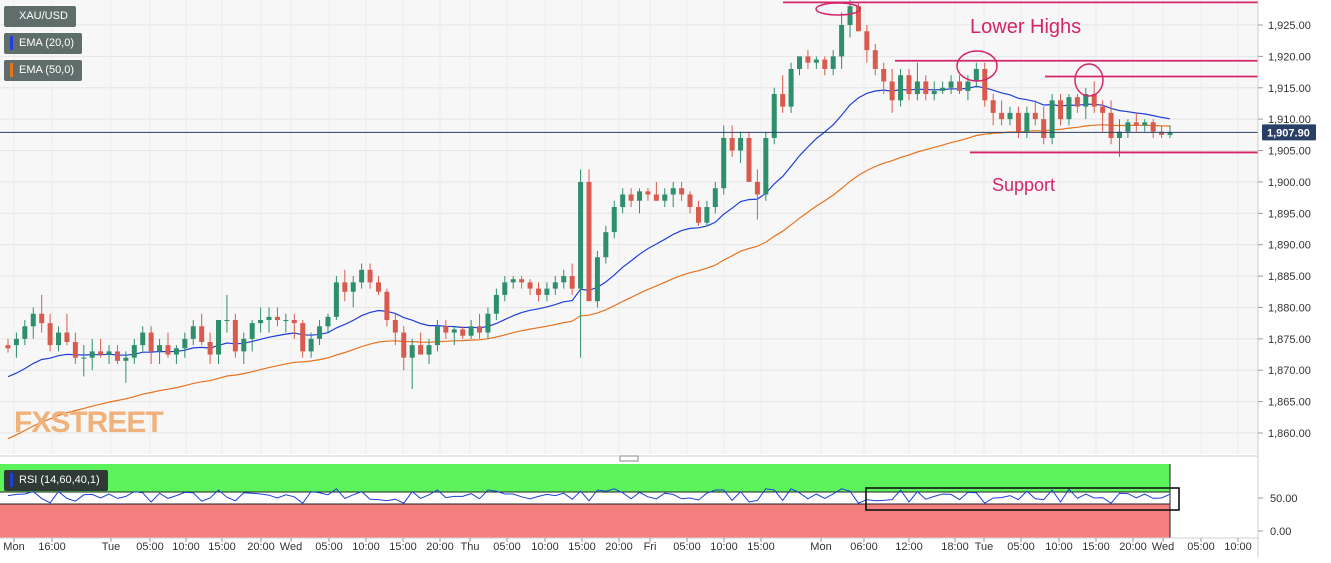  Describe the element at coordinates (650, 547) in the screenshot. I see `time-tick-label: Fri` at that location.